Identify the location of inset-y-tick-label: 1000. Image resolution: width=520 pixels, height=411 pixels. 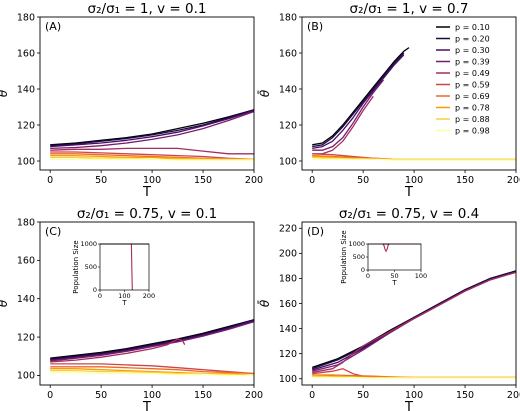
(88, 244).